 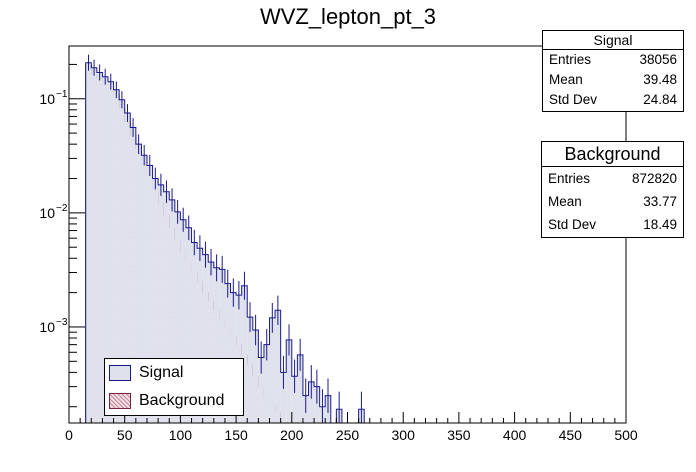 I want to click on chart-title: WVZ_lepton_pt_3, so click(x=348, y=16).